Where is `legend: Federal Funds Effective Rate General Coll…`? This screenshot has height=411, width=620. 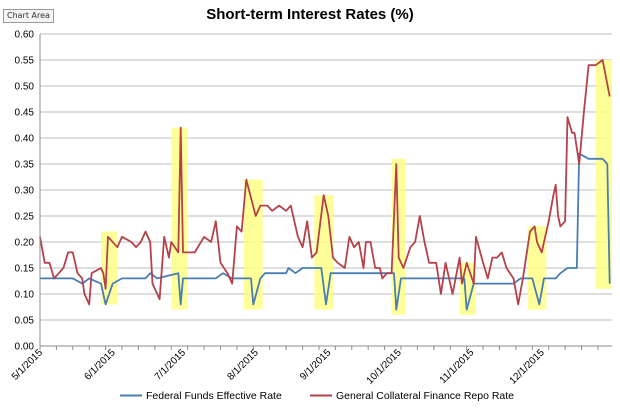
legend: Federal Funds Effective Rate General Coll… is located at coordinates (317, 396).